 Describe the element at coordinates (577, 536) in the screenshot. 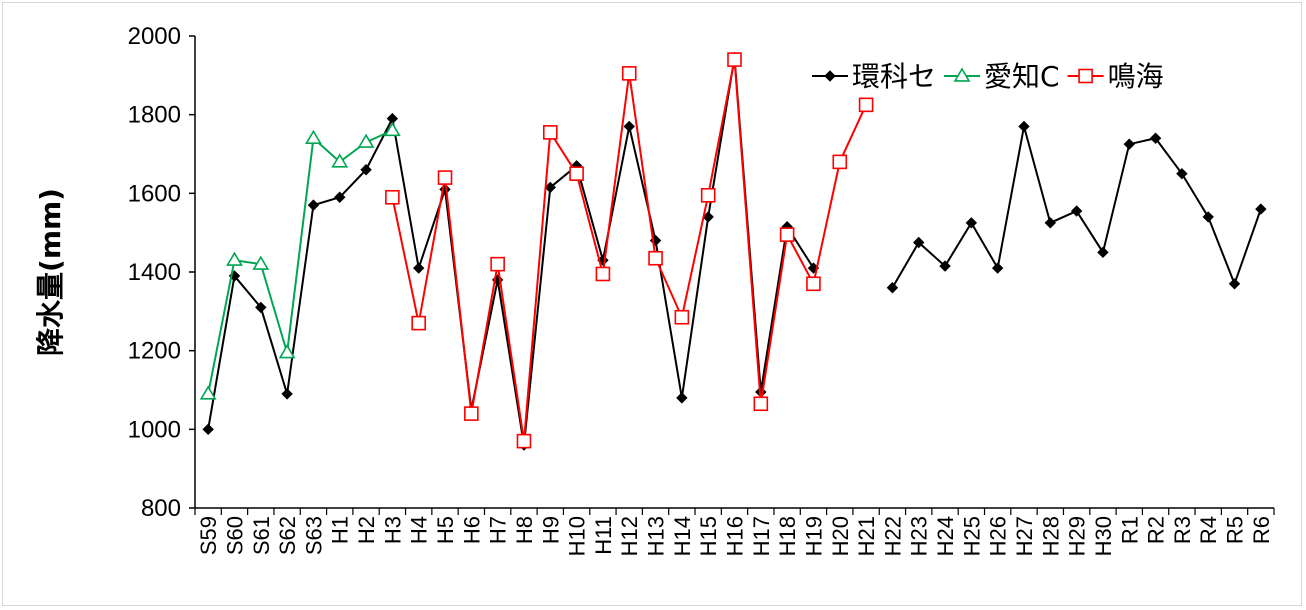

I see `x-tick-label: H10` at that location.